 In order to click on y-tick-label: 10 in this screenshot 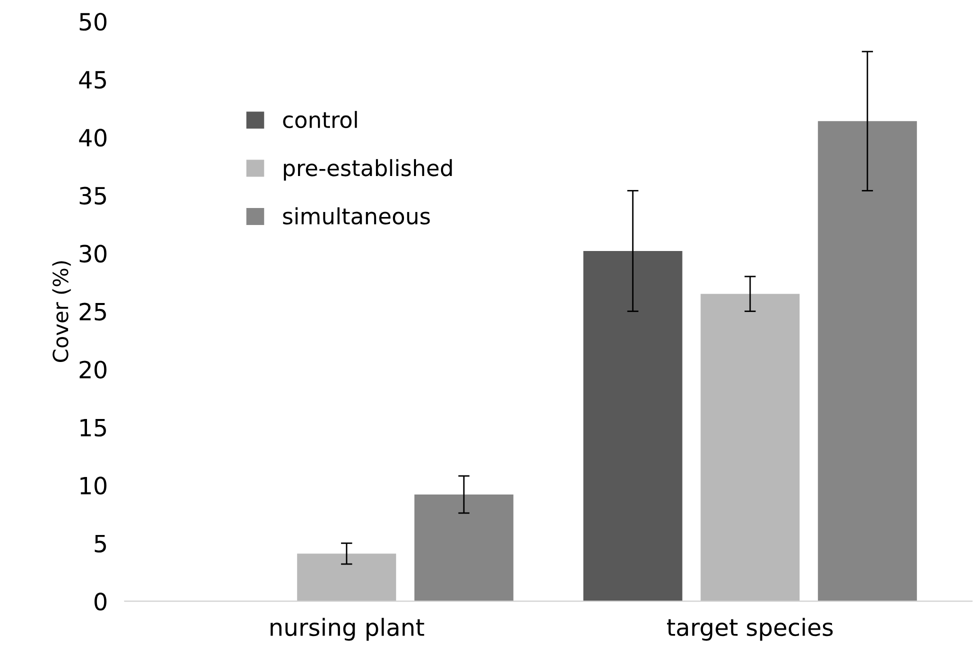, I will do `click(93, 485)`.